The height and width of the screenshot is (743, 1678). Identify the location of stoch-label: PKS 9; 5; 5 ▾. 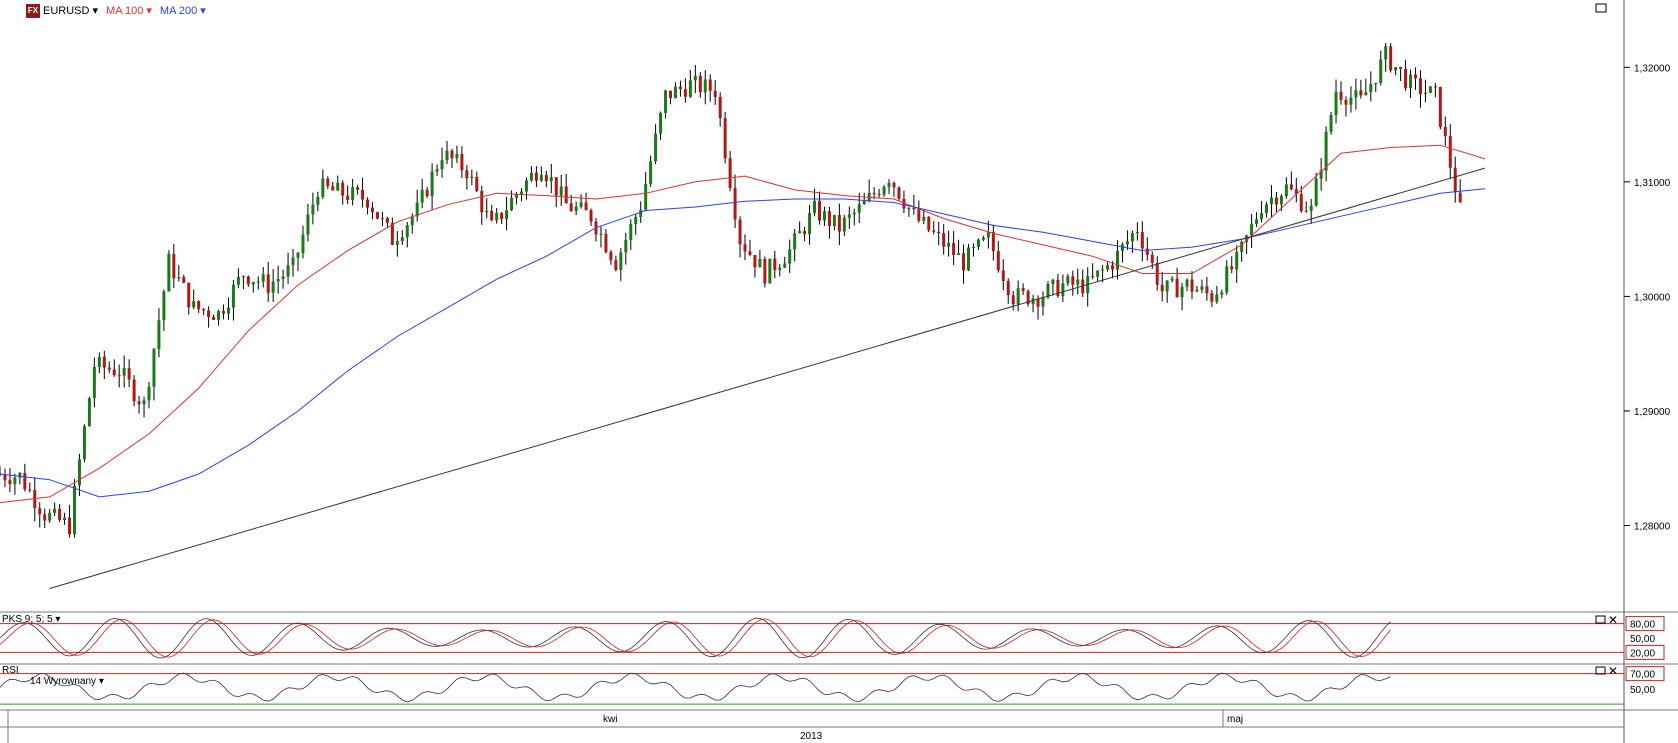
(31, 619).